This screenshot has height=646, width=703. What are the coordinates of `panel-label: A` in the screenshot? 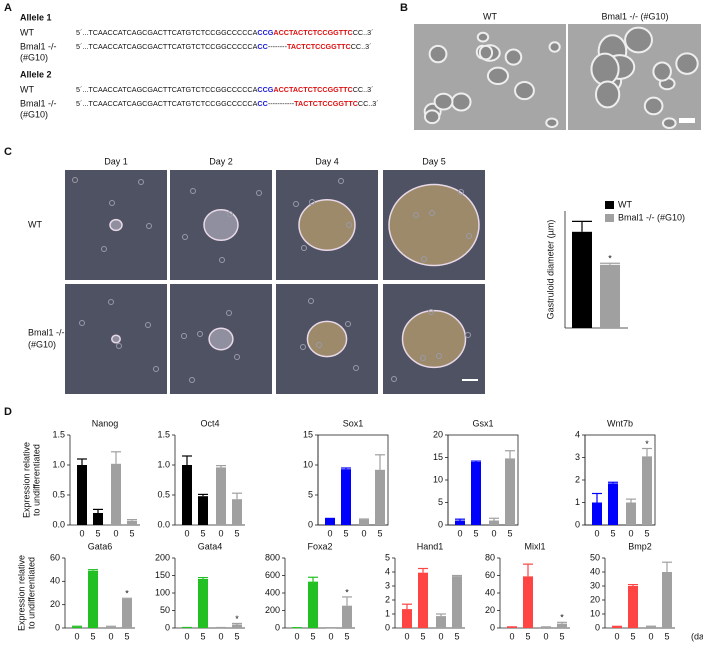 It's located at (8, 8).